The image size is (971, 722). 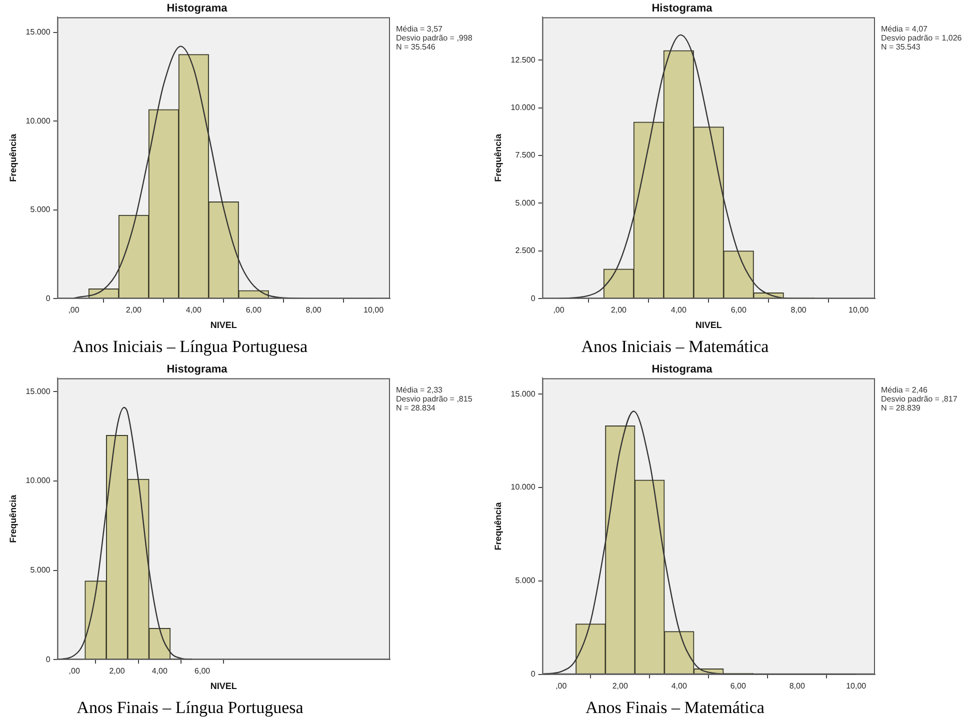 I want to click on text: Média = 2,46, so click(x=904, y=389).